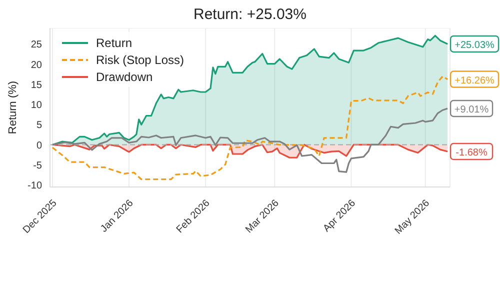 The height and width of the screenshot is (286, 500). I want to click on y-tick-label: 5, so click(39, 126).